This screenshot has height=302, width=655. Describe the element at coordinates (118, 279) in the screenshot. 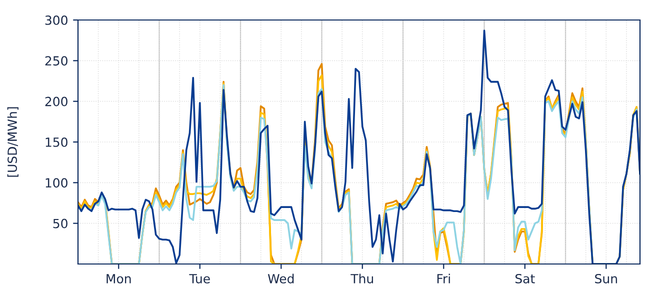

I see `x-tick-label: Mon` at that location.